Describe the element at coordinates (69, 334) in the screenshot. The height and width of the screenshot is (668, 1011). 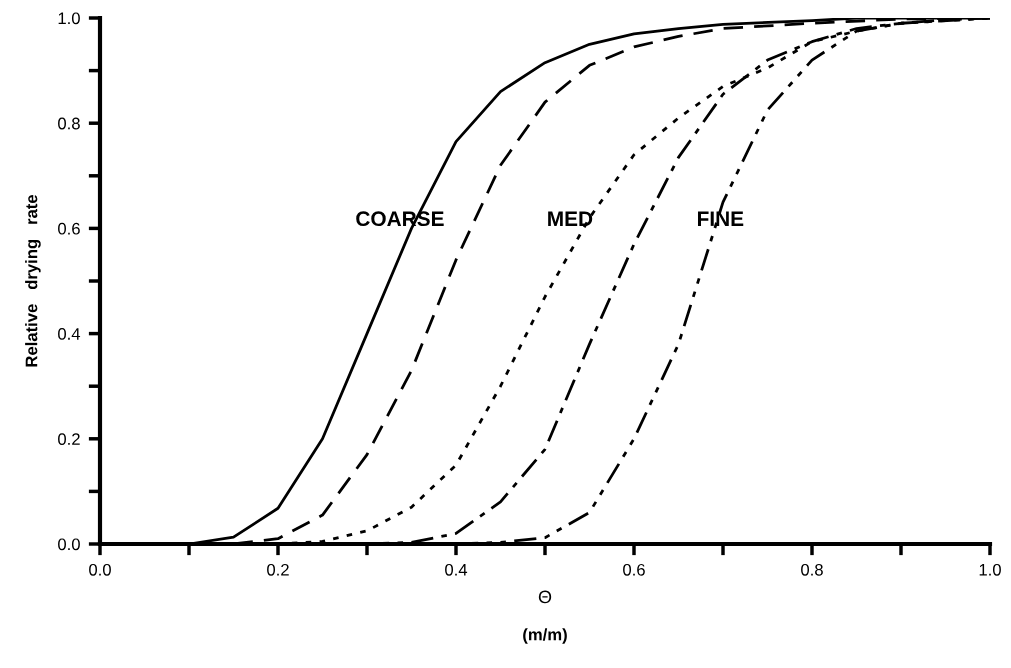
I see `y-tick-label: 0.4` at that location.